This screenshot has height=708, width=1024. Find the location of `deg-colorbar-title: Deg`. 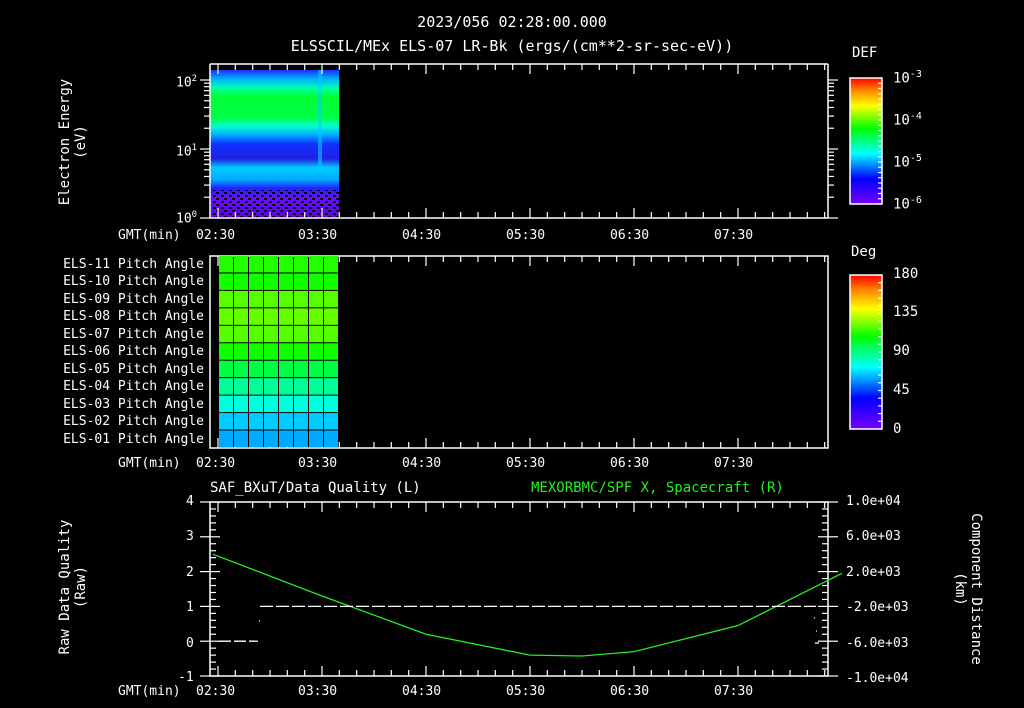

deg-colorbar-title: Deg is located at coordinates (864, 252).